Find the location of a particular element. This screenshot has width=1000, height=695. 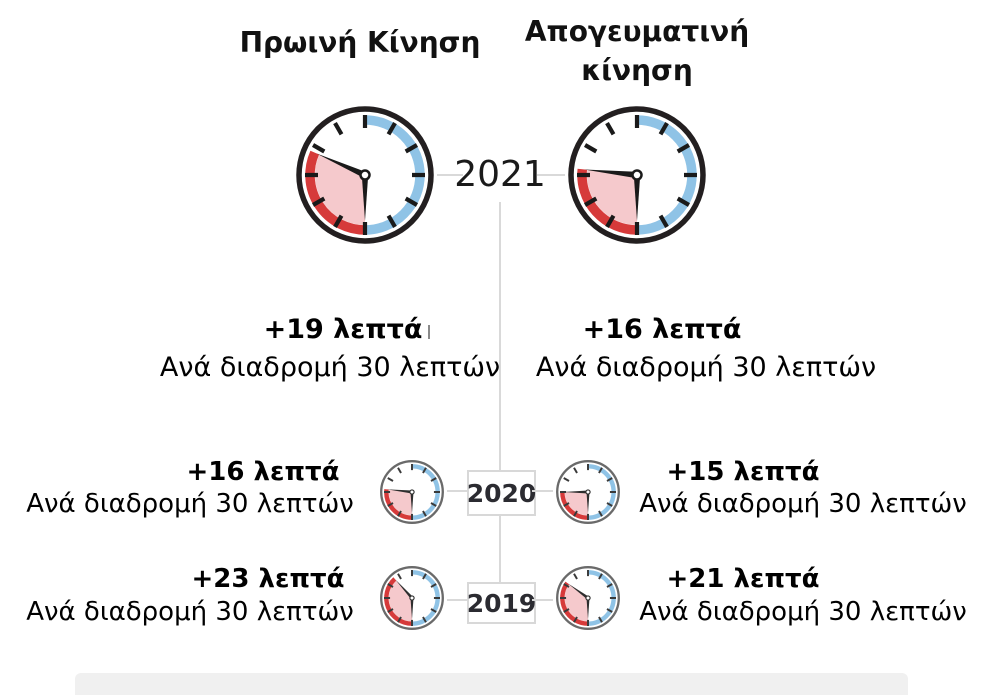

year-2020-label: 2020 is located at coordinates (501, 493).